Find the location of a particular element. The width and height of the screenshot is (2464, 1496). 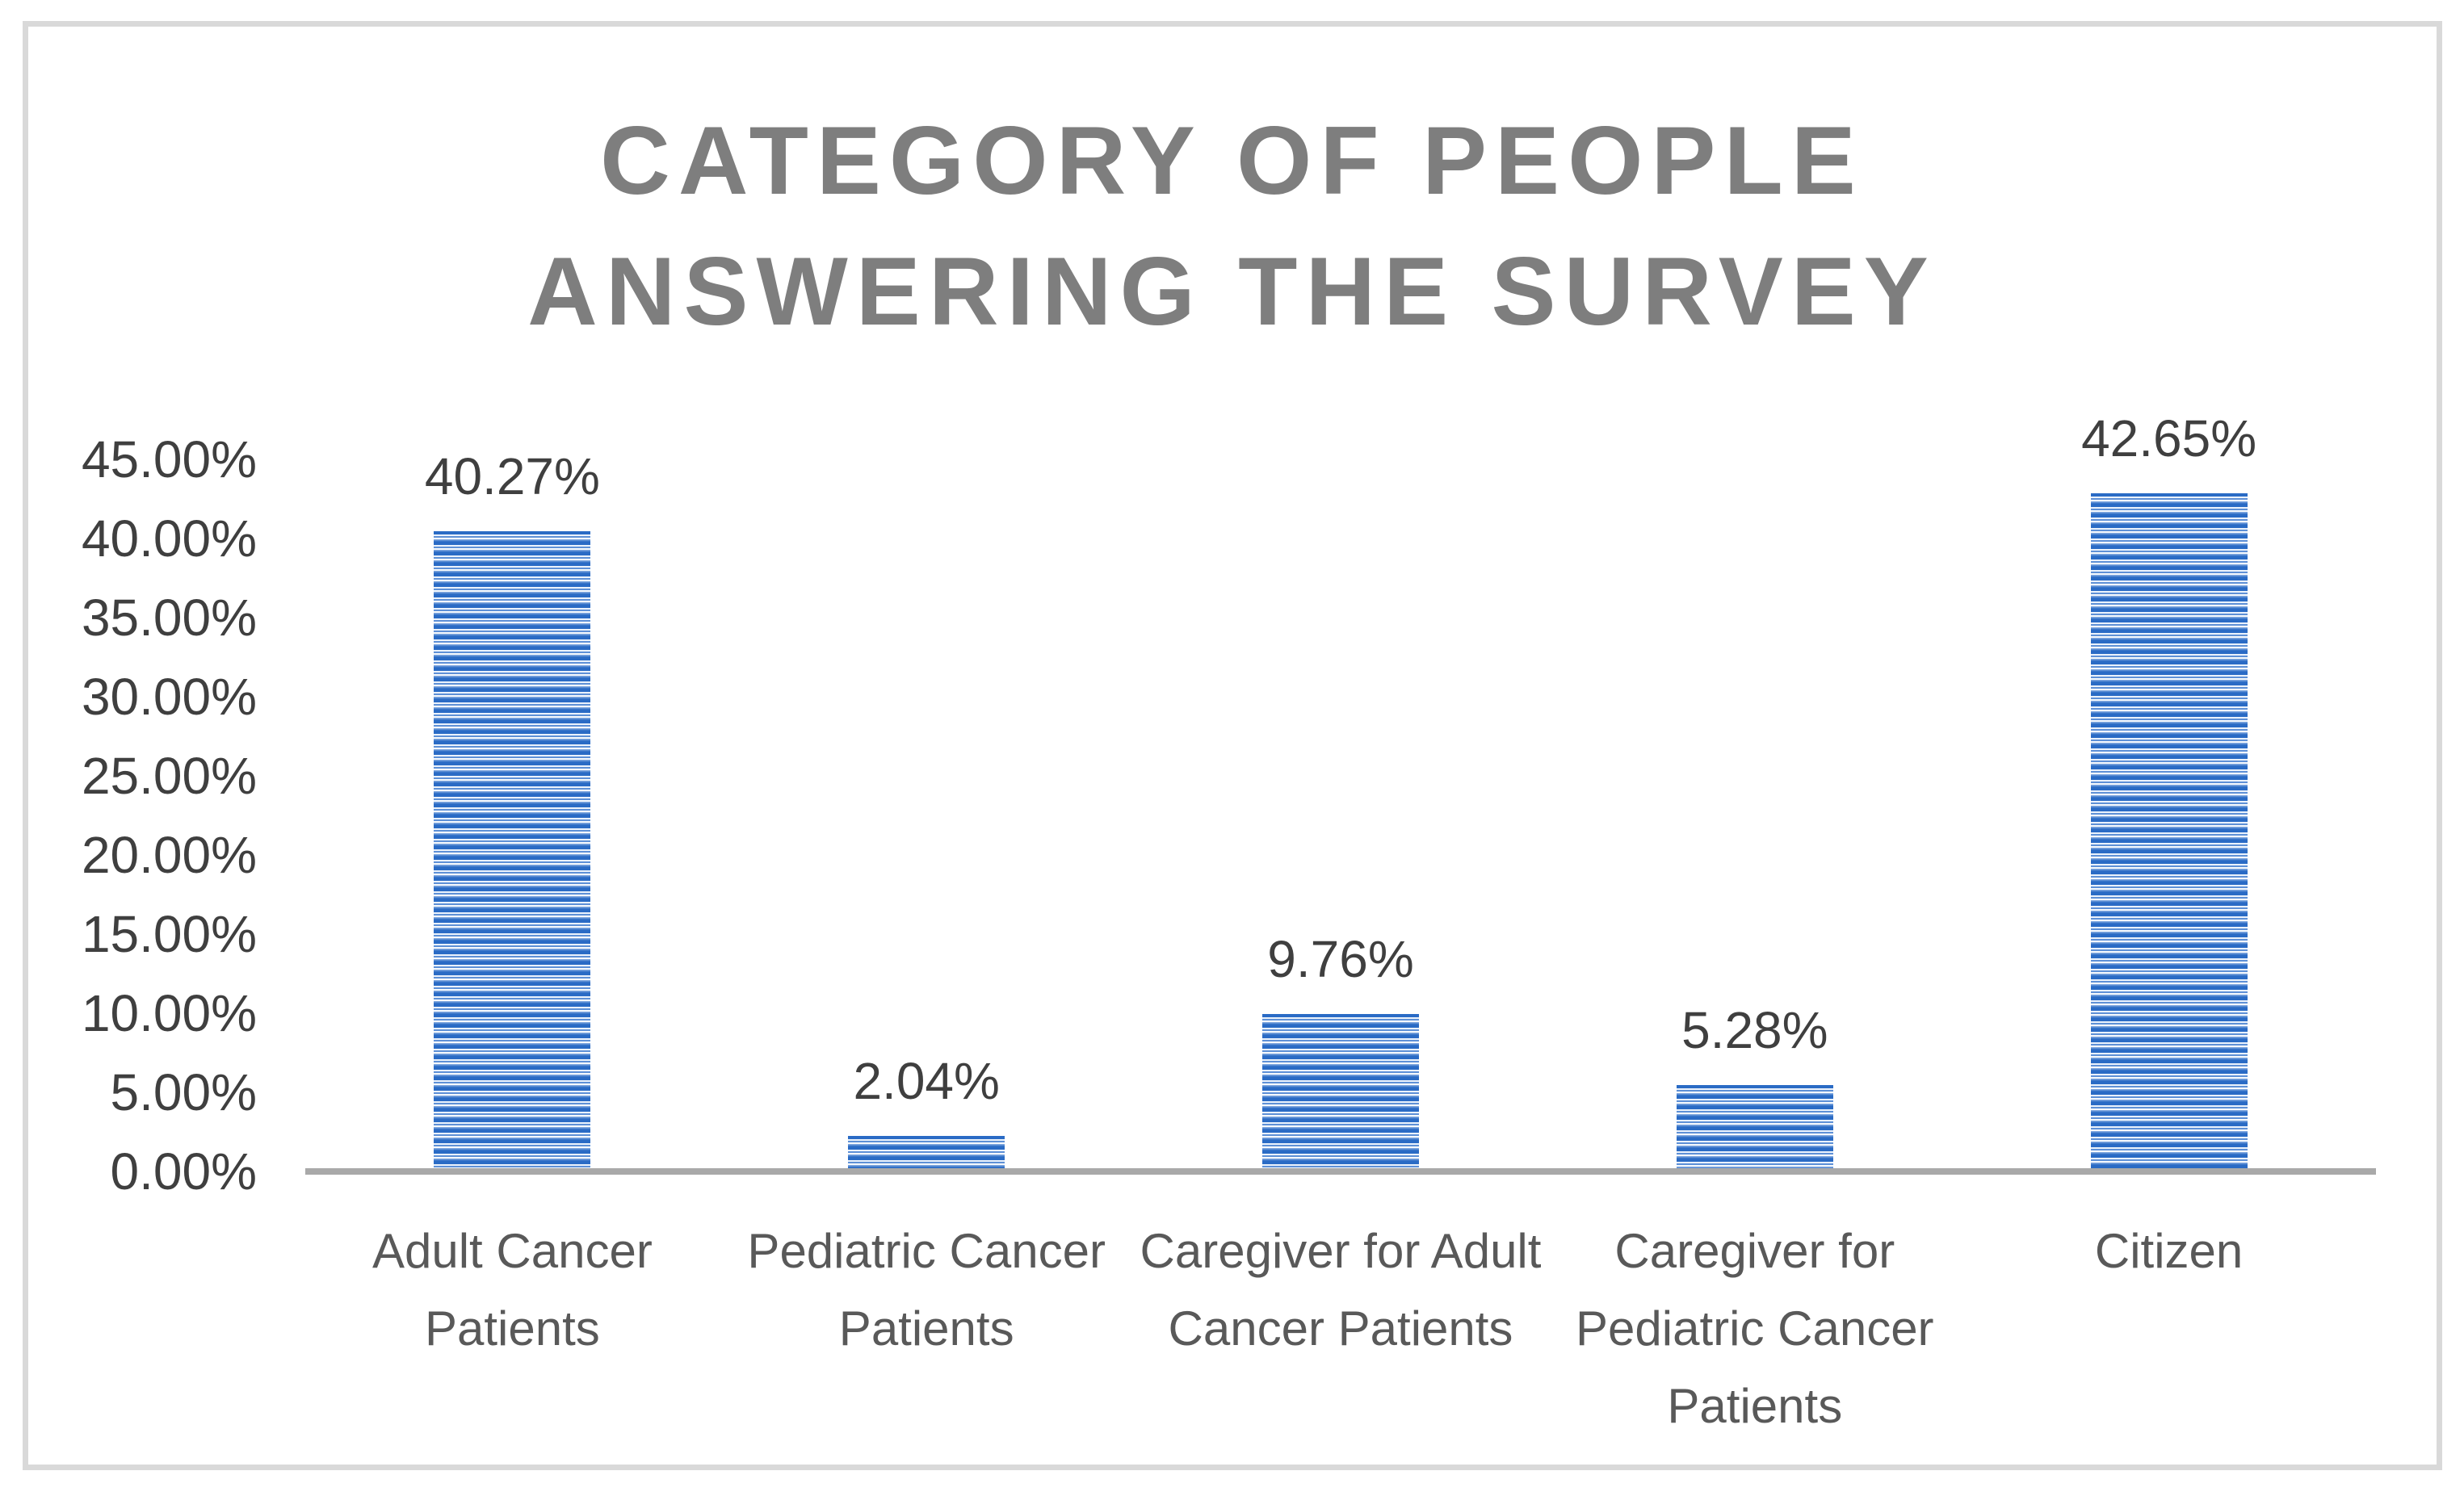

x-axis-line is located at coordinates (1340, 1171).